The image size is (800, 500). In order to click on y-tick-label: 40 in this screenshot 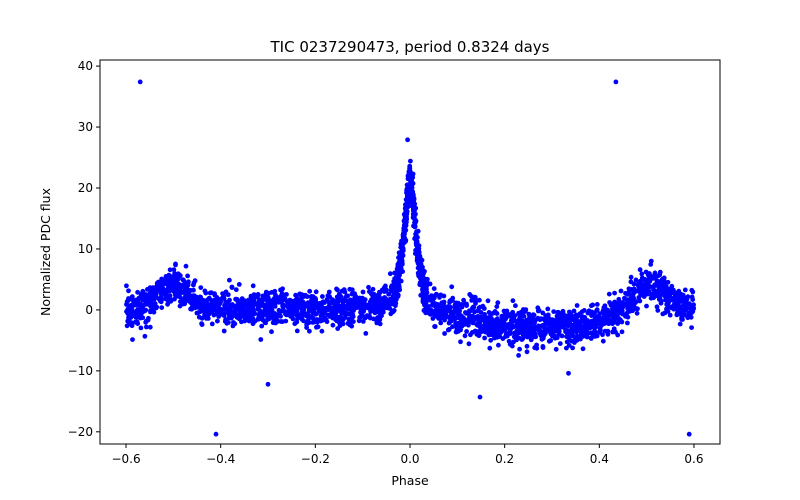, I will do `click(85, 66)`.